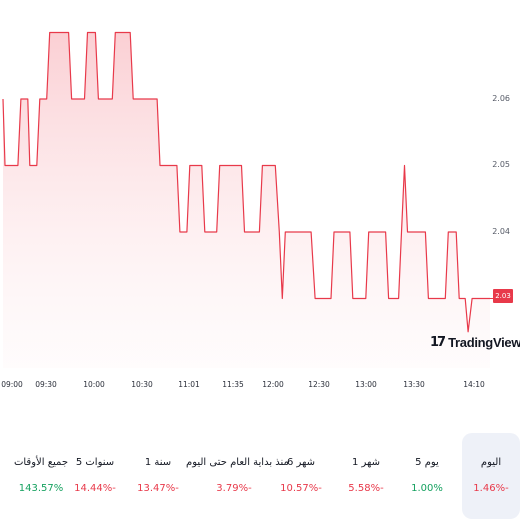 This screenshot has width=520, height=520. I want to click on y-tick-label: 2.06, so click(501, 98).